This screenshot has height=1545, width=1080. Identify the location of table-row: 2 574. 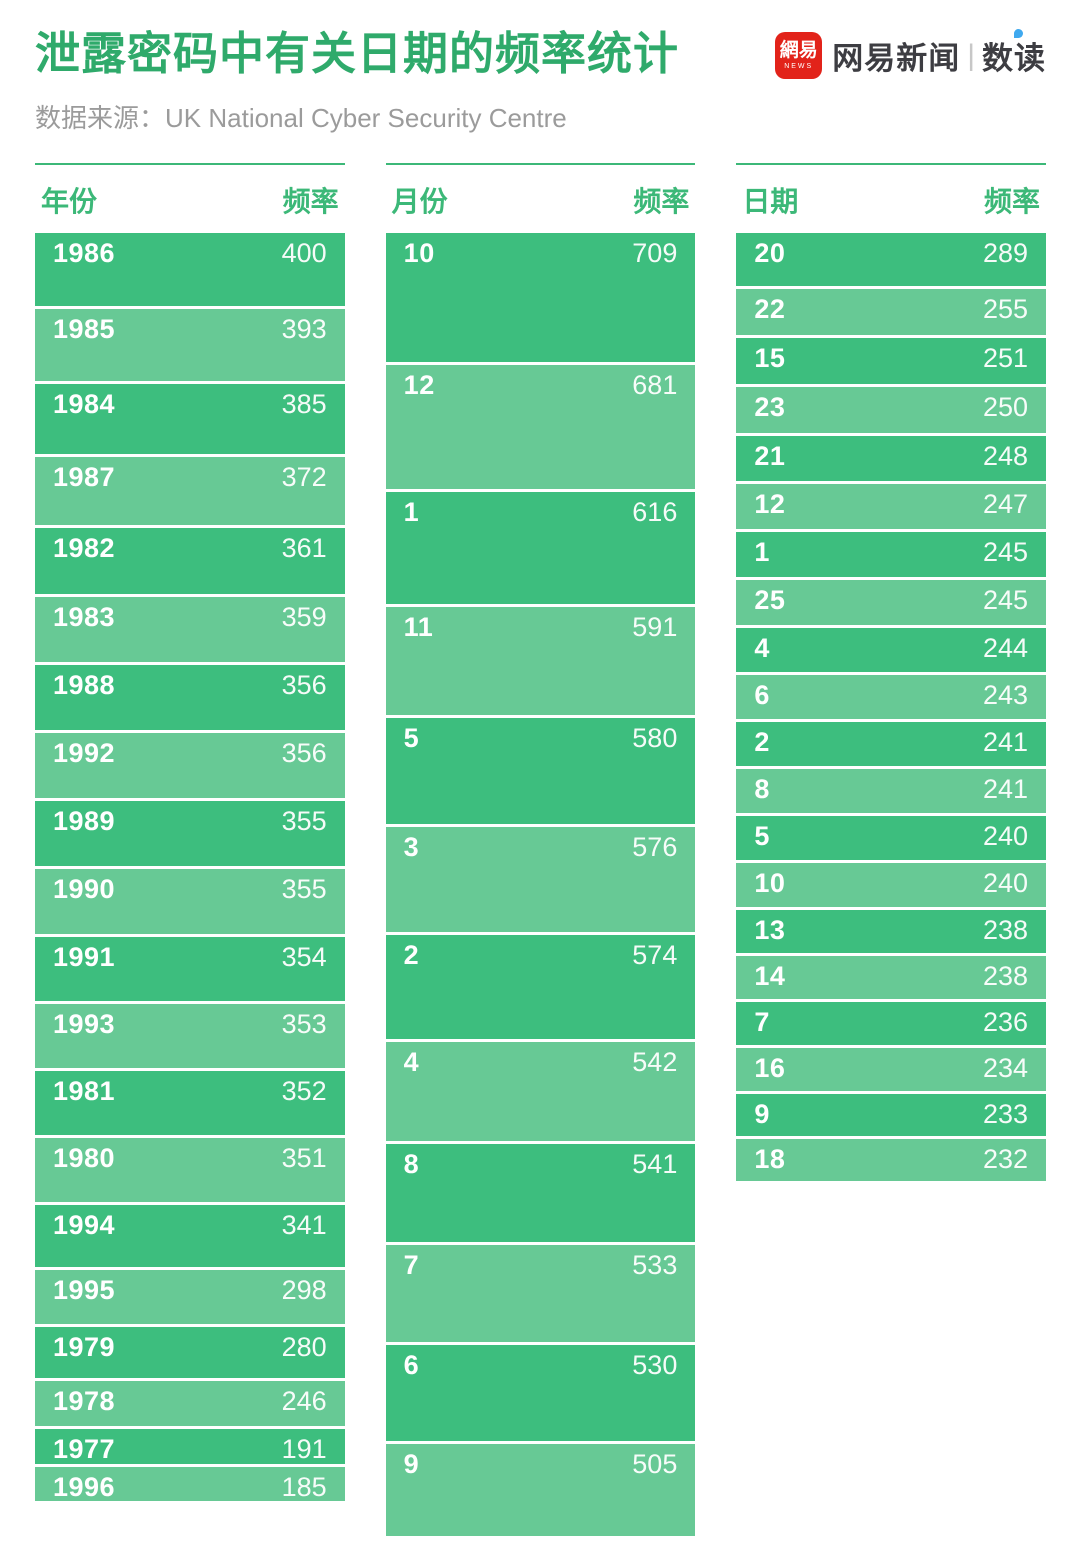
(540, 986).